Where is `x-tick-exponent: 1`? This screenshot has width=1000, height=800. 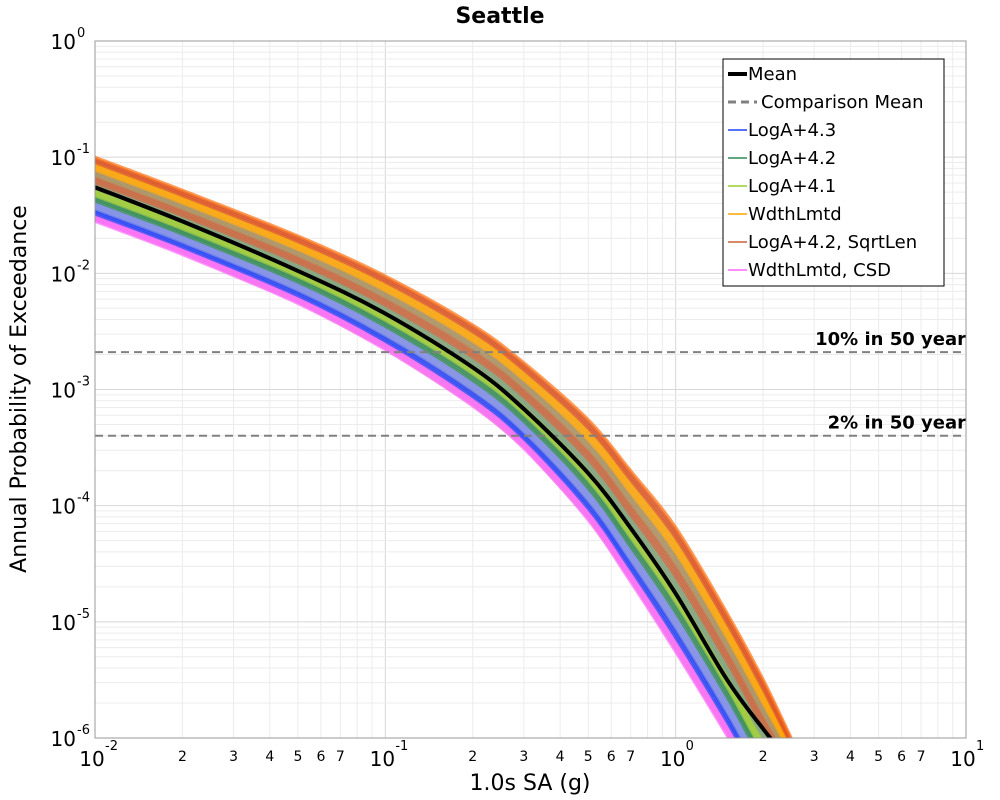 x-tick-exponent: 1 is located at coordinates (980, 746).